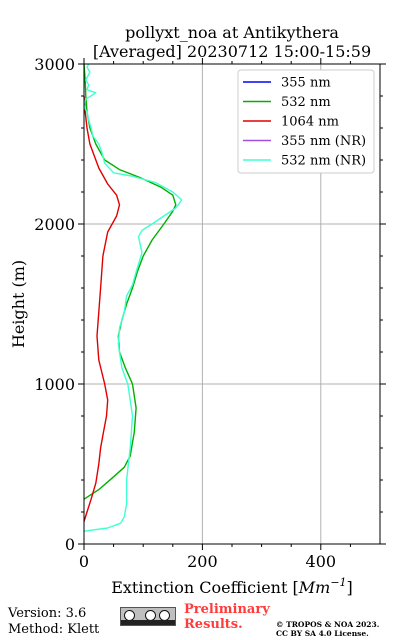 Image resolution: width=400 pixels, height=640 pixels. Describe the element at coordinates (227, 609) in the screenshot. I see `preliminary-line1: Preliminary` at that location.